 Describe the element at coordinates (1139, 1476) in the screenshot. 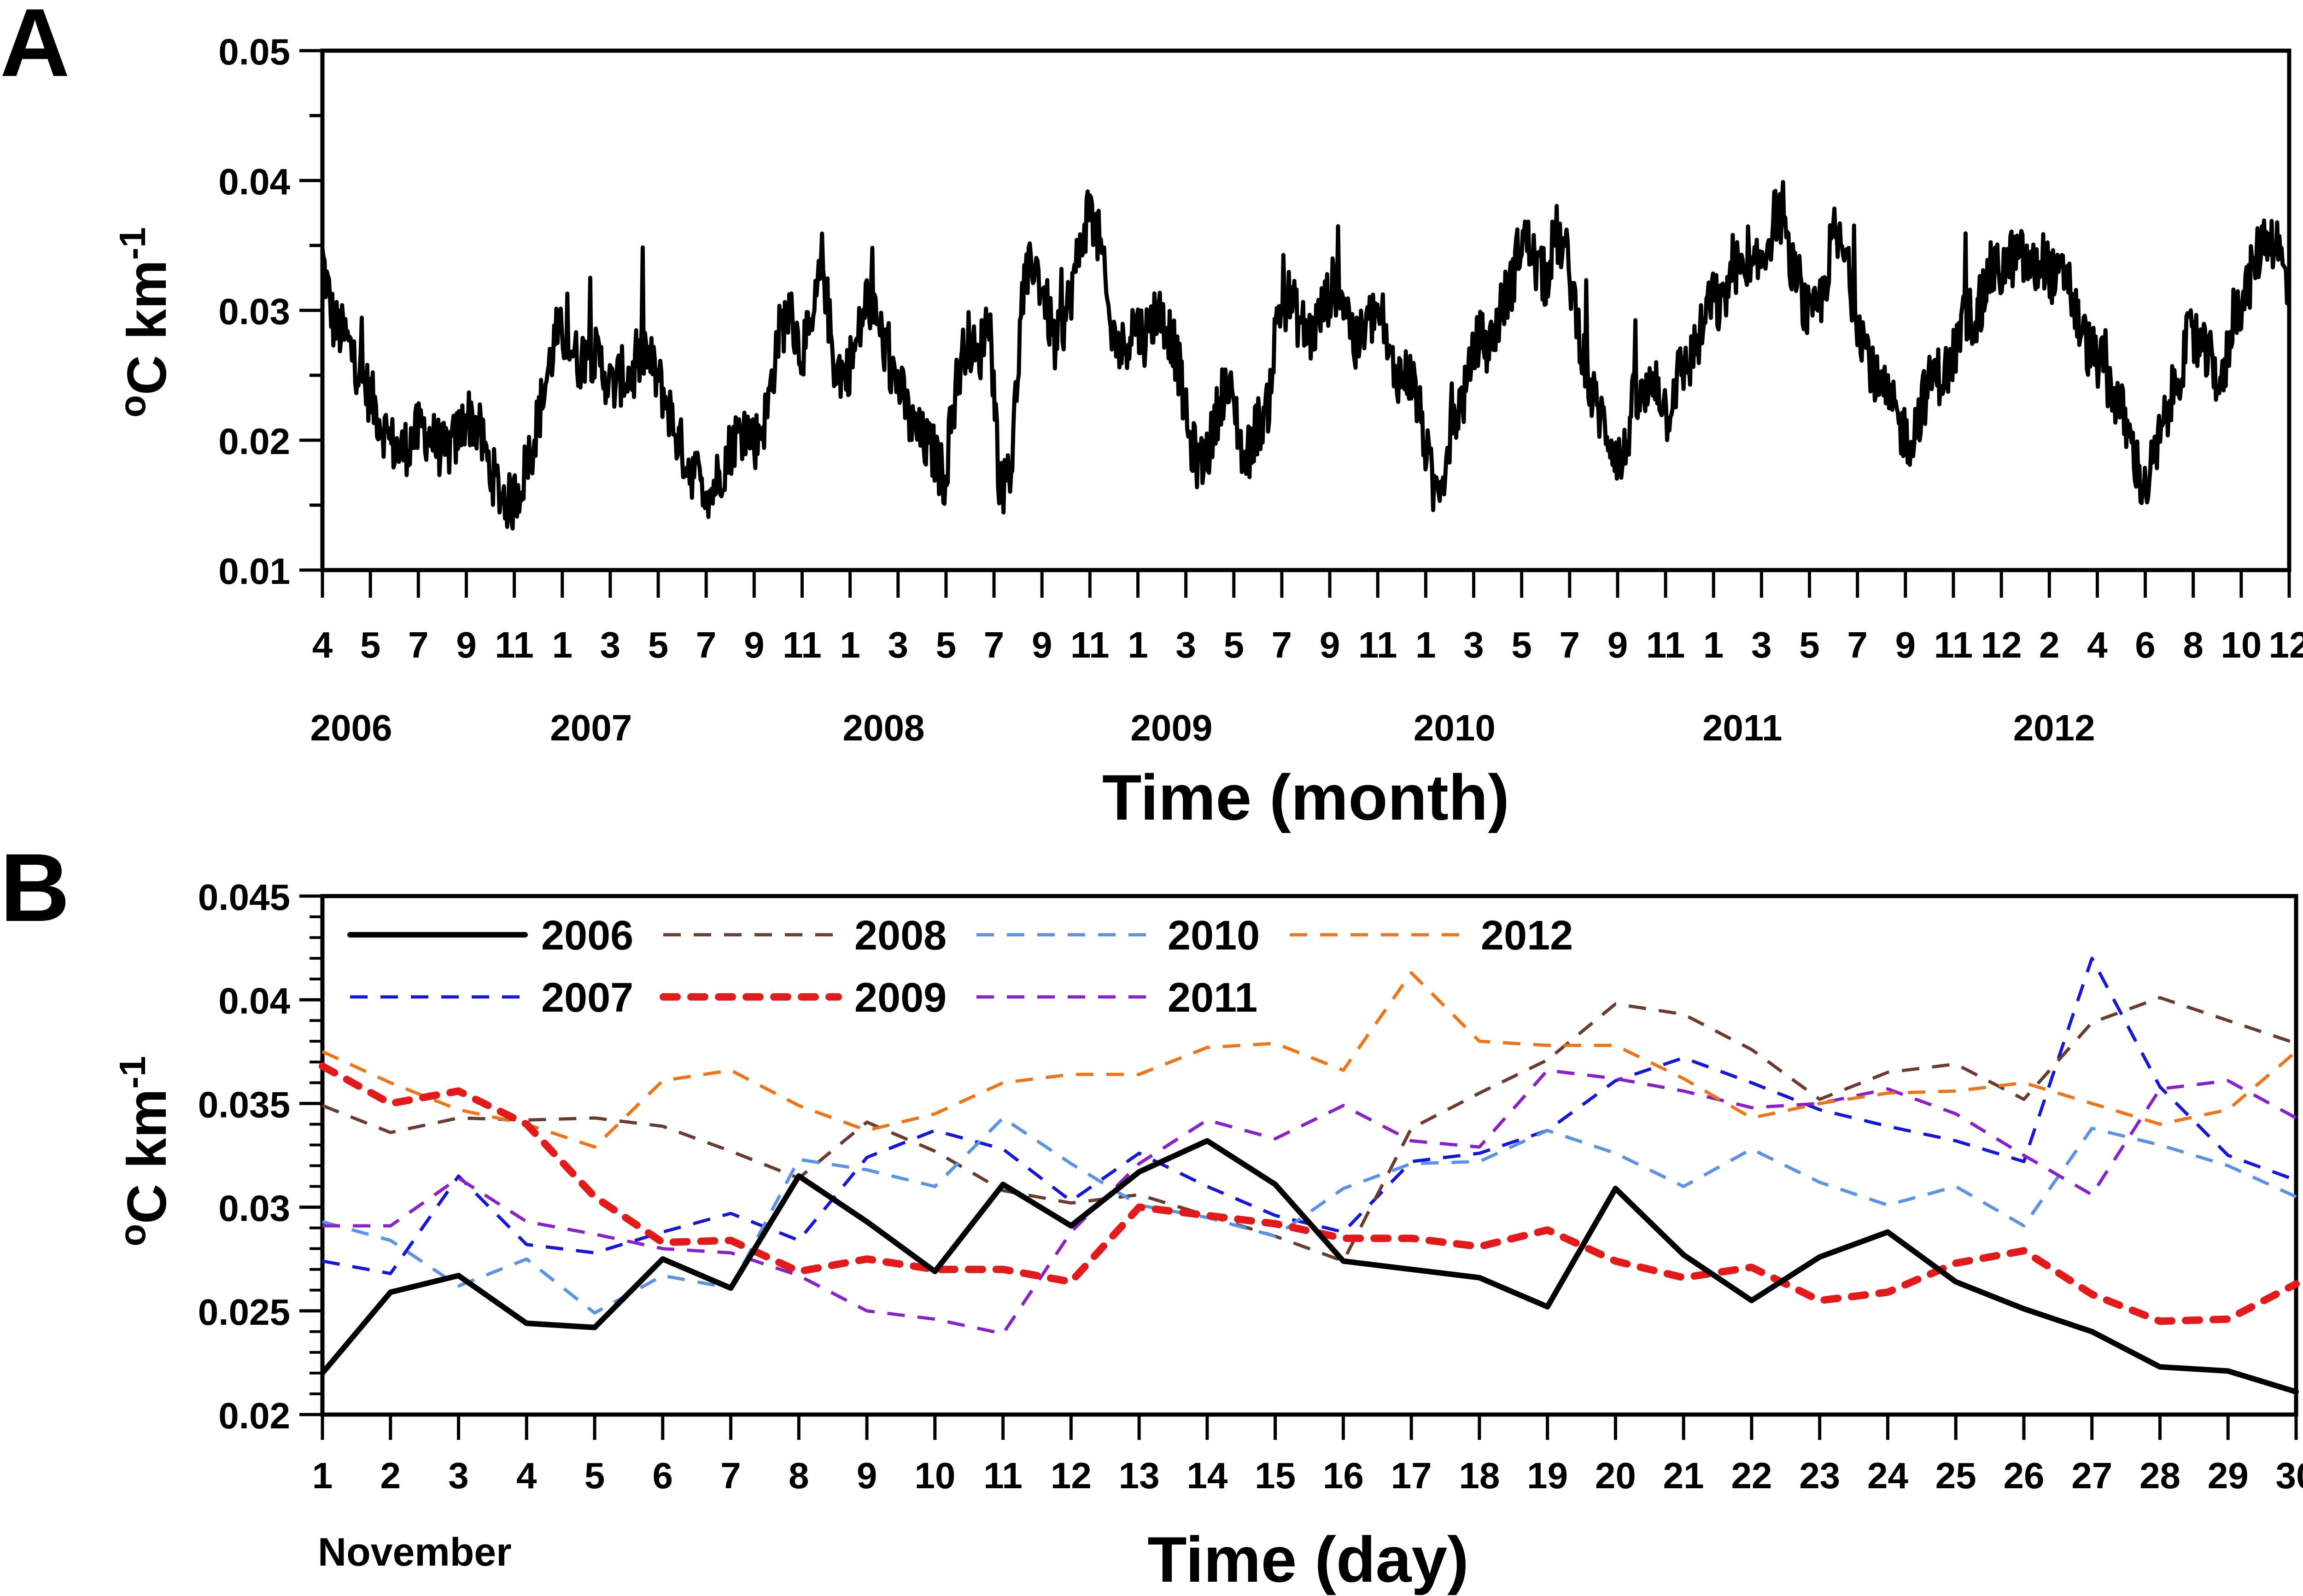

I see `panel-b-x-tick-label: 13` at that location.